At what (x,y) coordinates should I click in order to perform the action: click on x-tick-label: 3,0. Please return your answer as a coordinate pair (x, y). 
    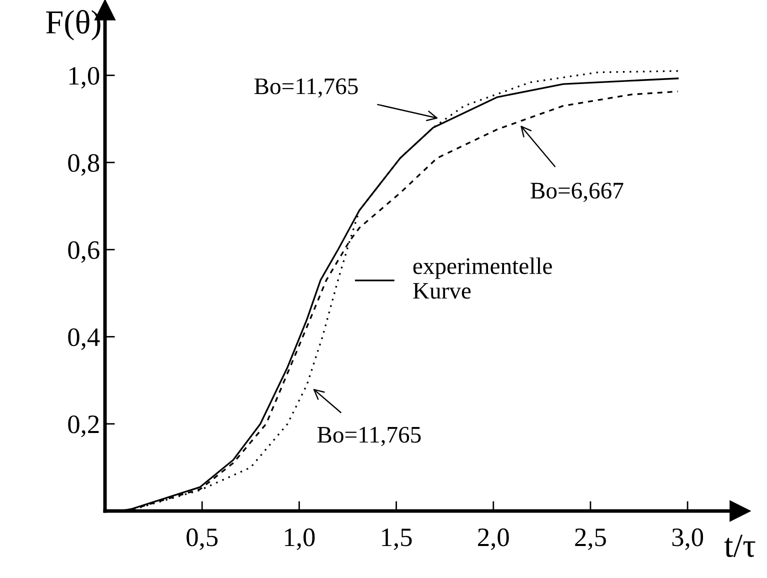
    Looking at the image, I should click on (688, 539).